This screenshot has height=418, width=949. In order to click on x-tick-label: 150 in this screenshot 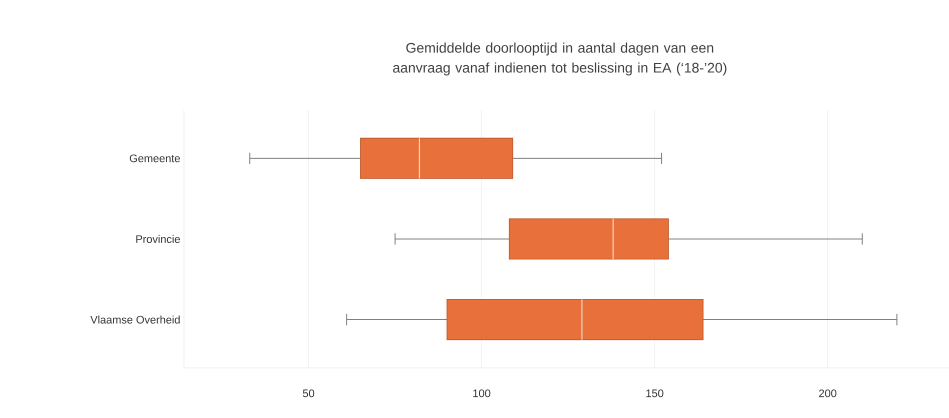, I will do `click(655, 393)`.